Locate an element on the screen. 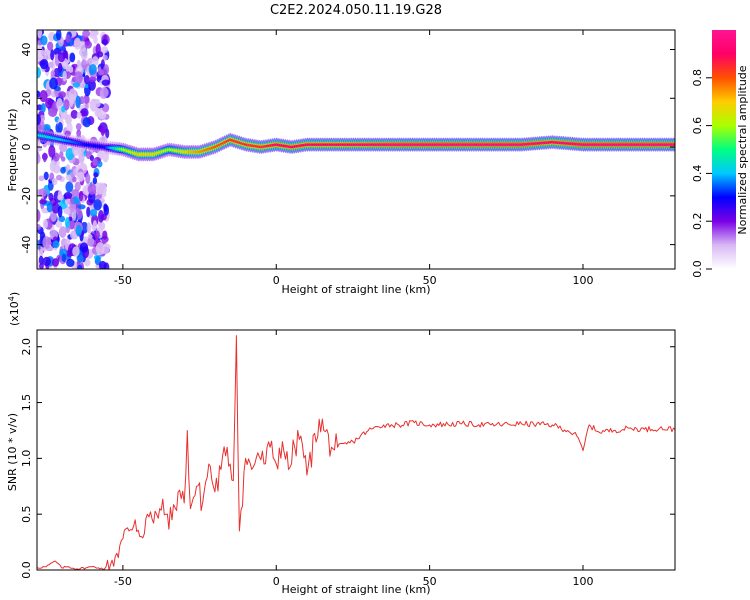  spectrogram-y-tick-label: 20 is located at coordinates (26, 98).